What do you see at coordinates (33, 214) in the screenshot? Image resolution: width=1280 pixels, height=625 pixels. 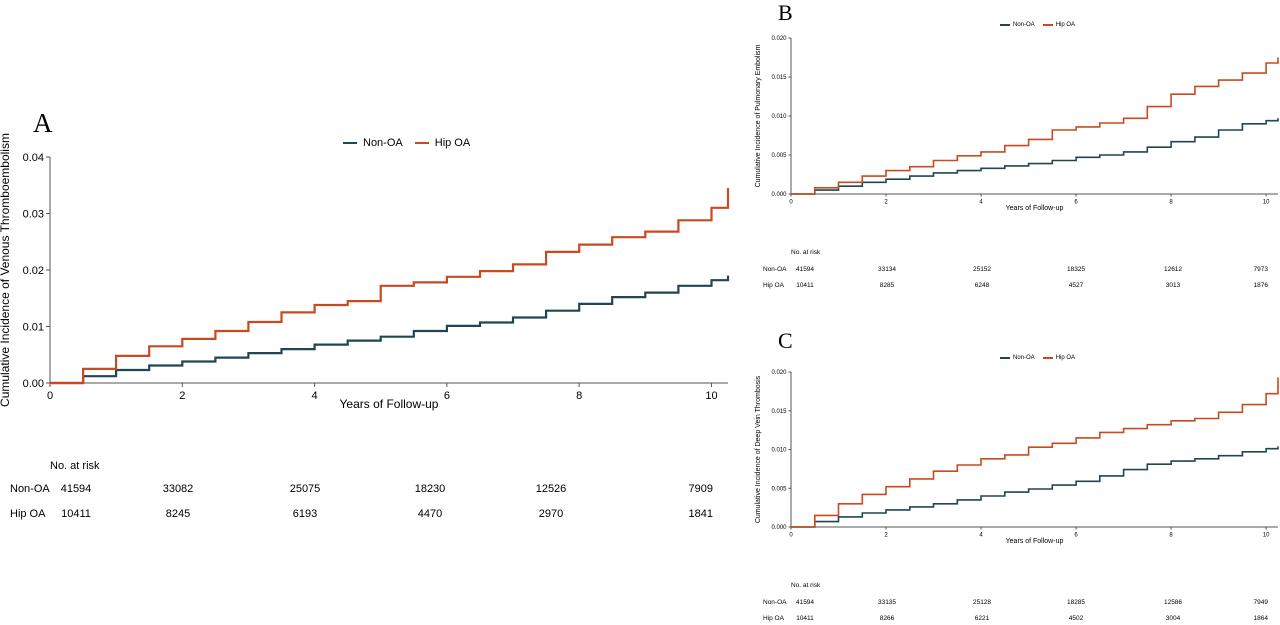 I see `y-tick-label: 0.03` at bounding box center [33, 214].